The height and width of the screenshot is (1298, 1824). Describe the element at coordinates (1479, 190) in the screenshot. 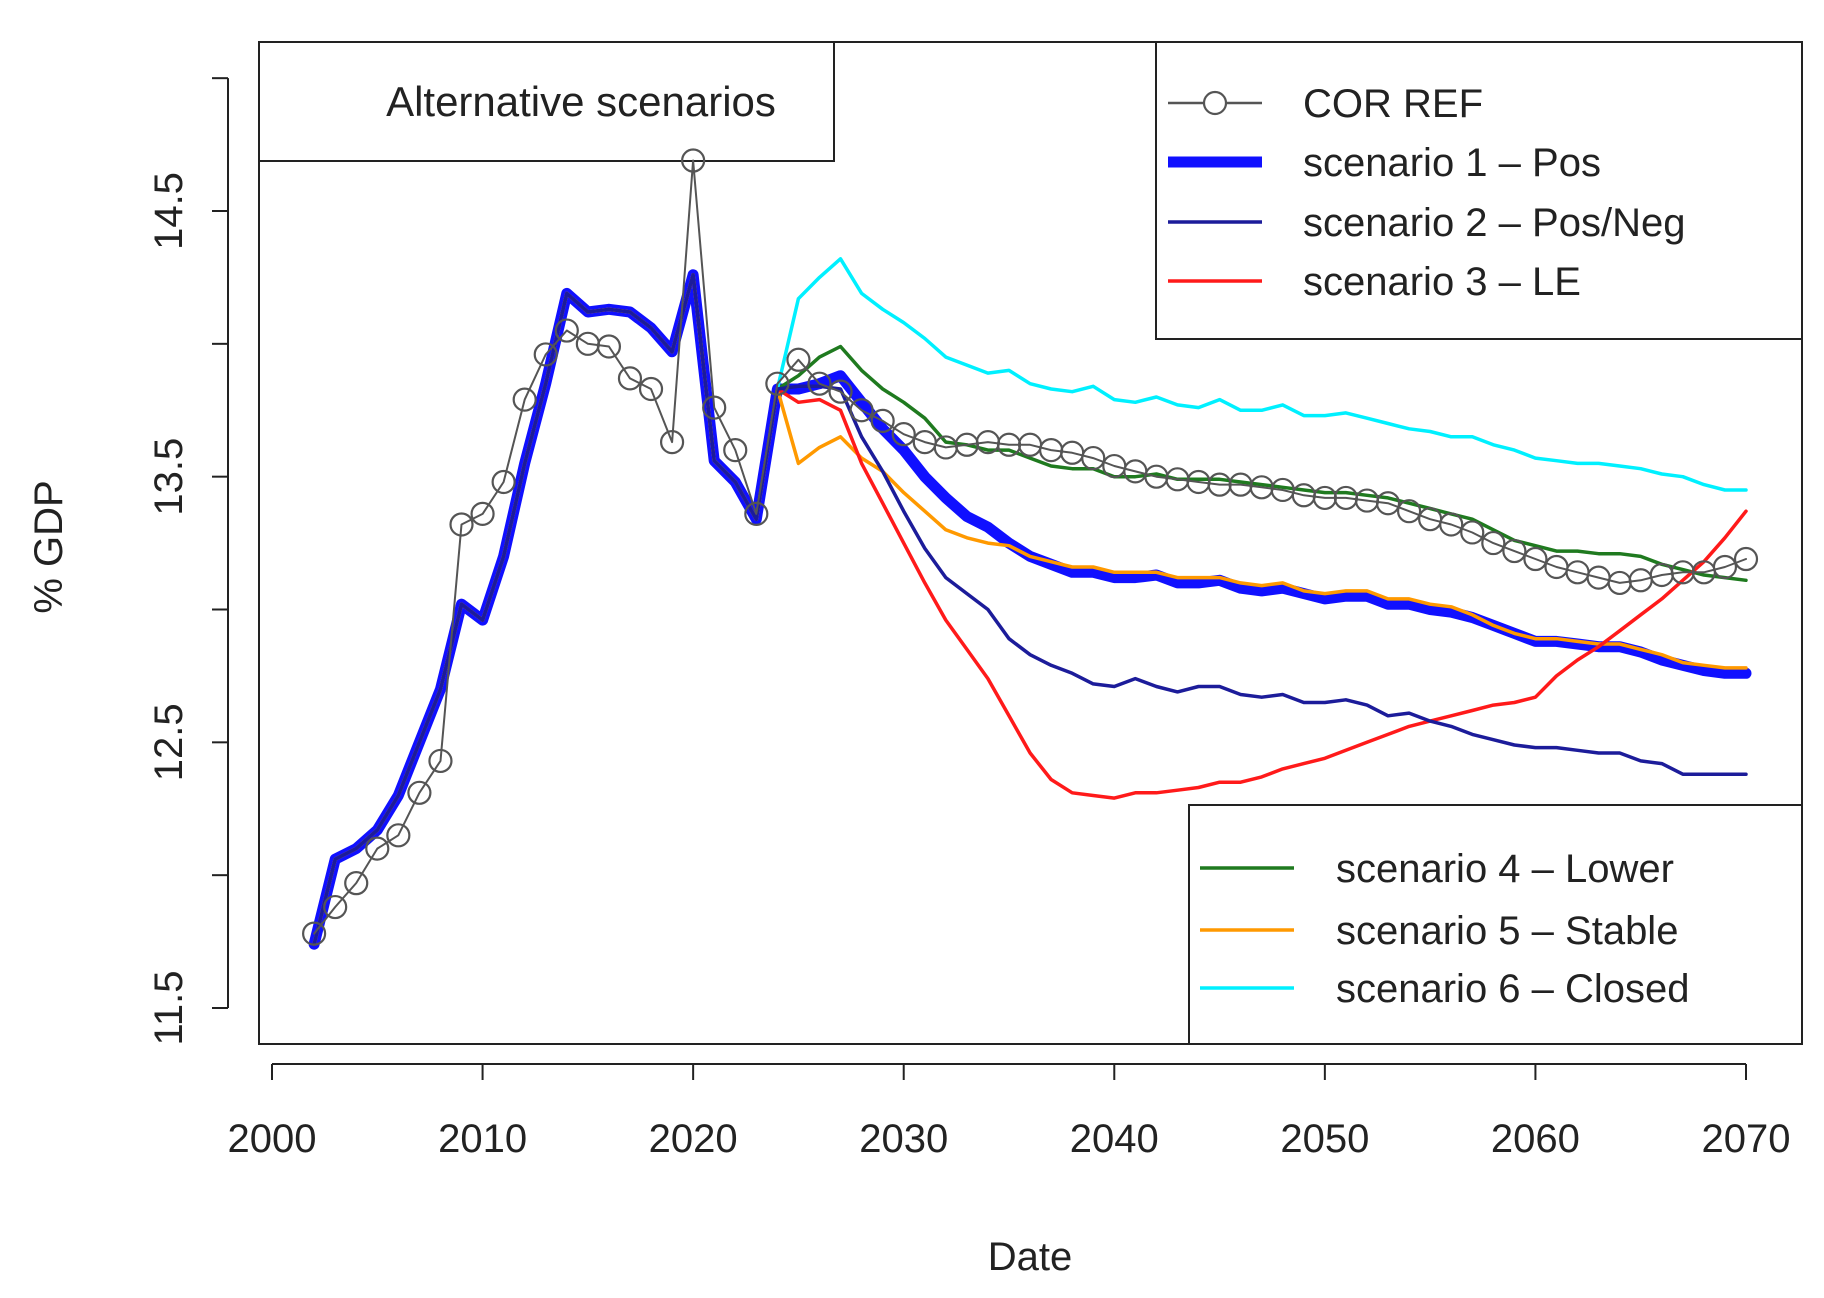

I see `legend-top-box` at that location.